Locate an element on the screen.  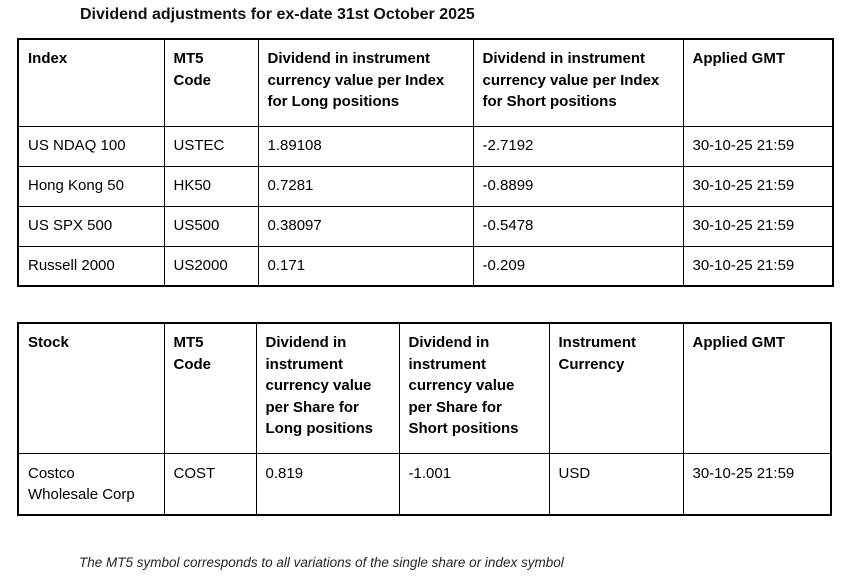
dividend-short-cell: -0.8899 is located at coordinates (578, 186).